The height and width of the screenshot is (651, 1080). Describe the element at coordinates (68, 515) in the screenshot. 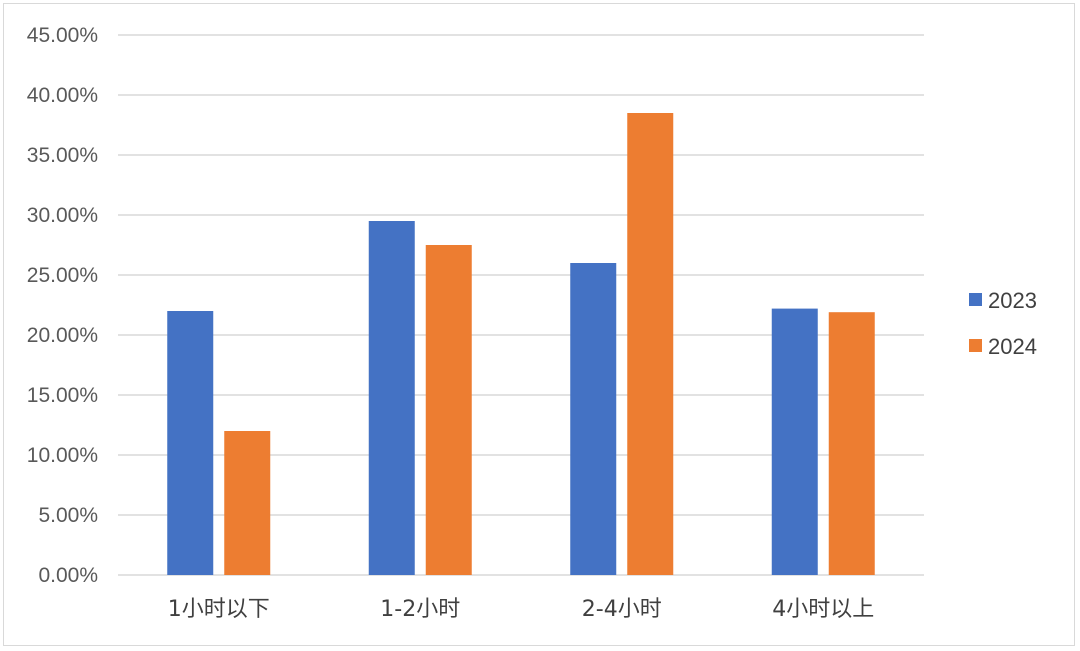

I see `y-tick-label: 5.00%` at that location.